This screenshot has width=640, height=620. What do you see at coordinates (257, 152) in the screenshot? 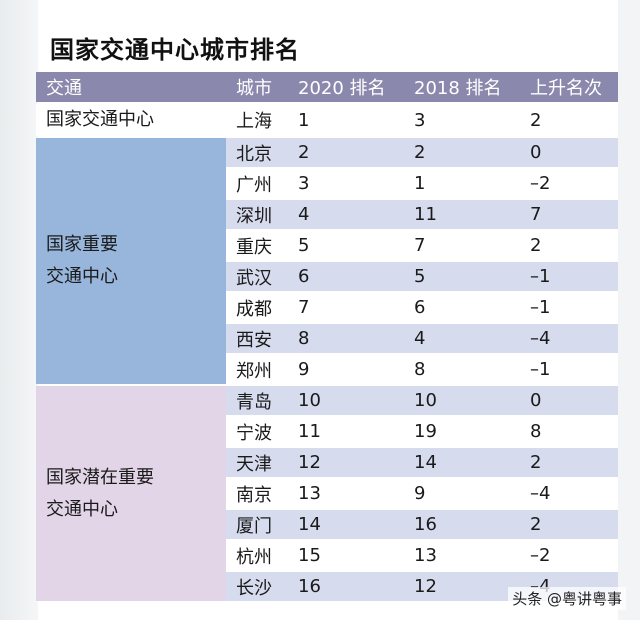
I see `city-cell: 北京` at bounding box center [257, 152].